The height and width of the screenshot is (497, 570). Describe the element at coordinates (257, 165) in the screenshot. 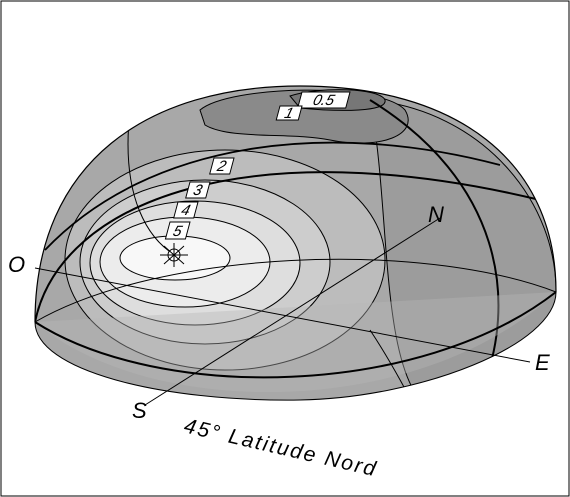

I see `contour-labels: 0.5 1 2 3 4 5` at that location.